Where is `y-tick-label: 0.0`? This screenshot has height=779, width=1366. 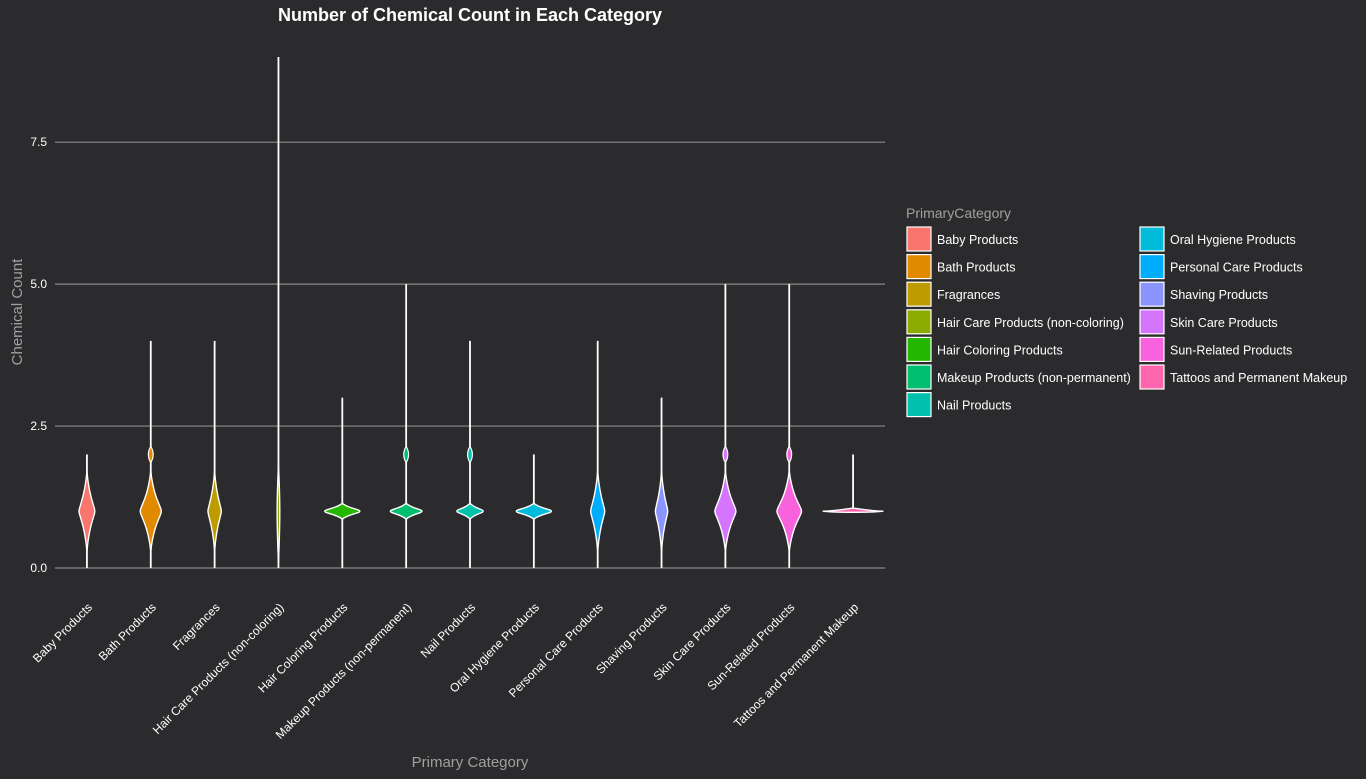 y-tick-label: 0.0 is located at coordinates (38, 568).